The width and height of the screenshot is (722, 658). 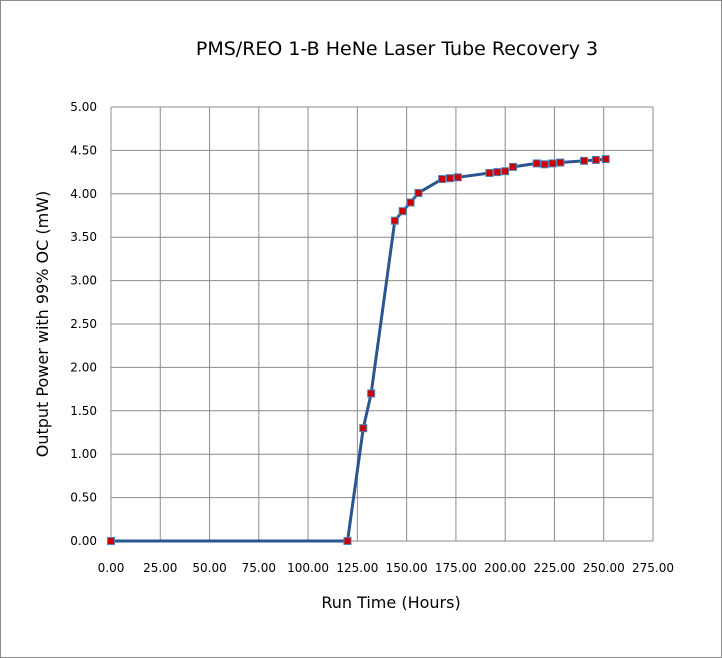 I want to click on y-tick-label: 5.00, so click(x=83, y=107).